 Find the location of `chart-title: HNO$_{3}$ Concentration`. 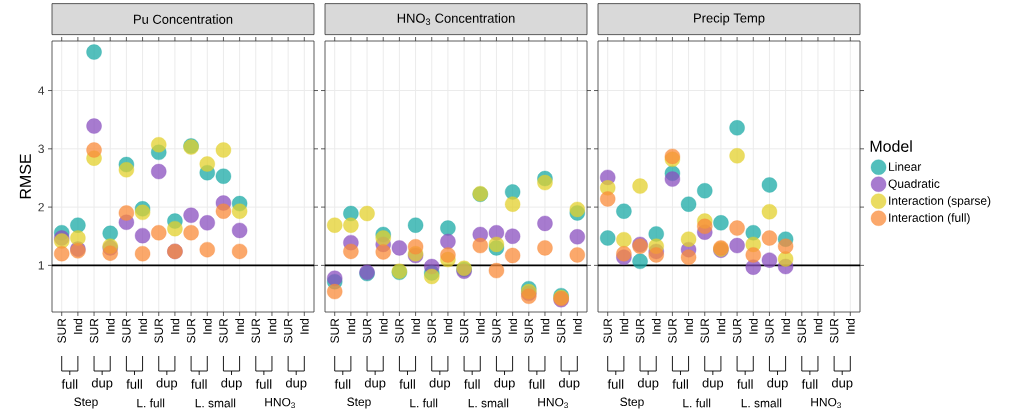

chart-title: HNO$_{3}$ Concentration is located at coordinates (456, 19).